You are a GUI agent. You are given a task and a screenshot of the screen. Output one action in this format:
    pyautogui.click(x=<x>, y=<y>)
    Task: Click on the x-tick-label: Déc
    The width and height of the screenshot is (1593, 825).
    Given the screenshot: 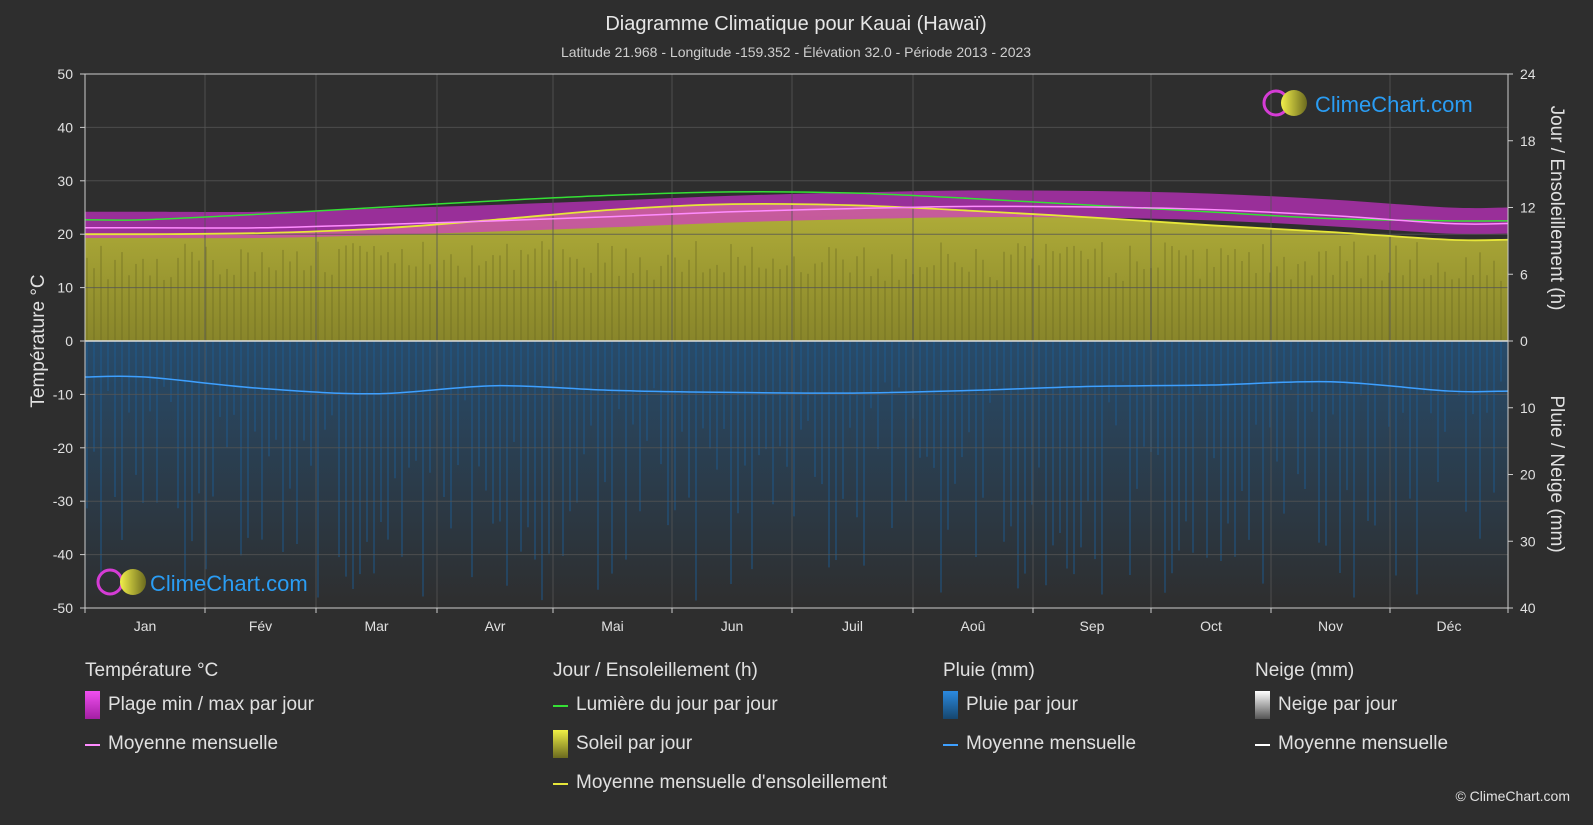 What is the action you would take?
    pyautogui.click(x=1449, y=626)
    